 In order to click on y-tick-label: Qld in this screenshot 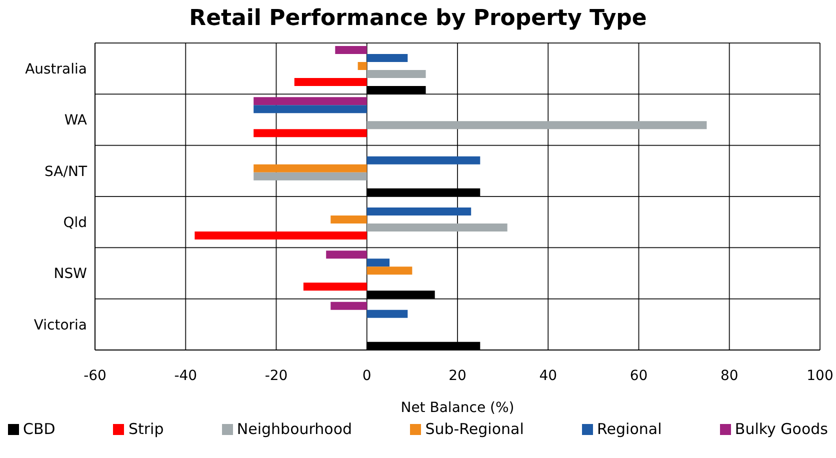, I will do `click(75, 223)`.